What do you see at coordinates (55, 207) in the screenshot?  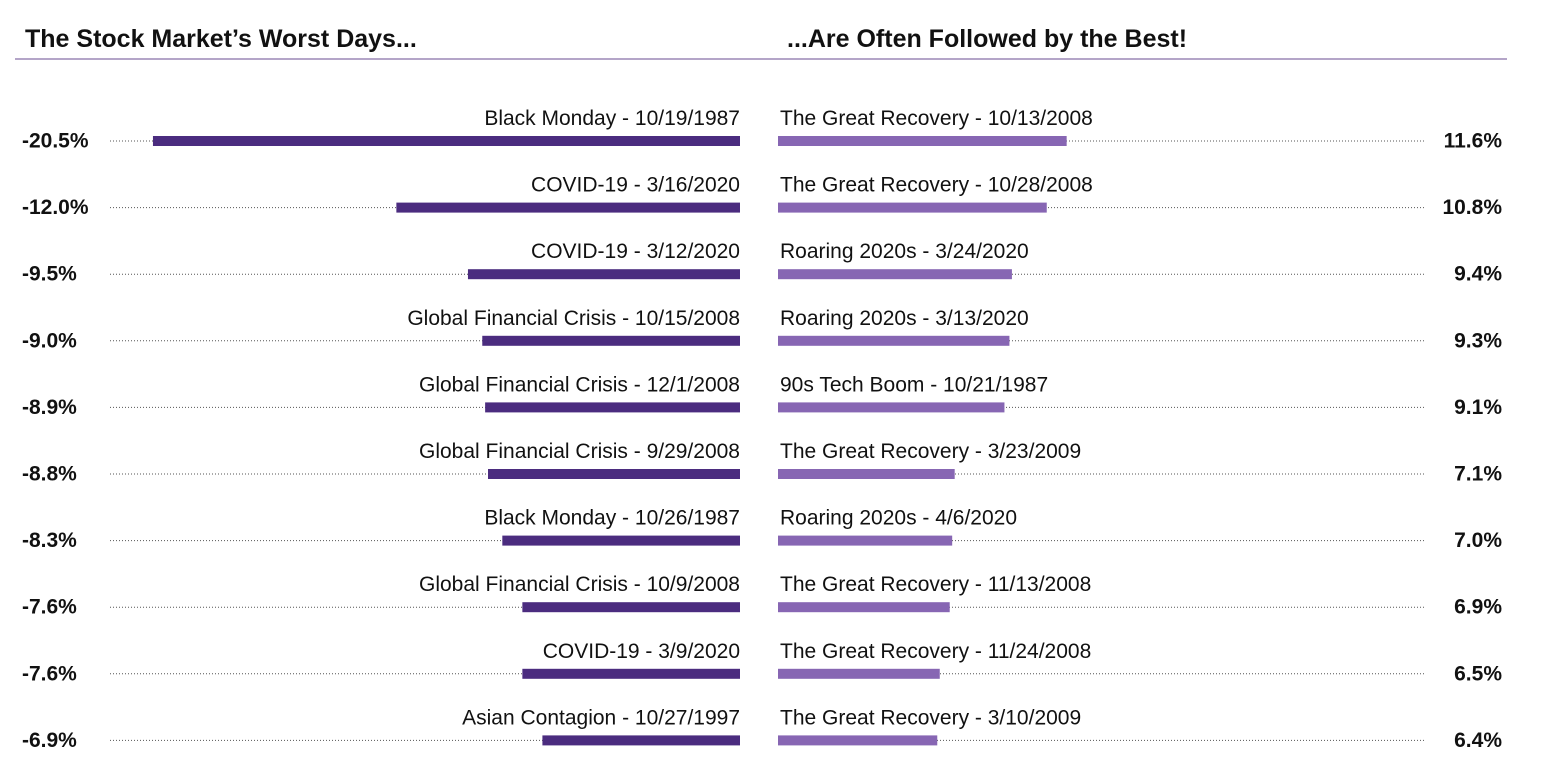 I see `value-label: -12.0%` at bounding box center [55, 207].